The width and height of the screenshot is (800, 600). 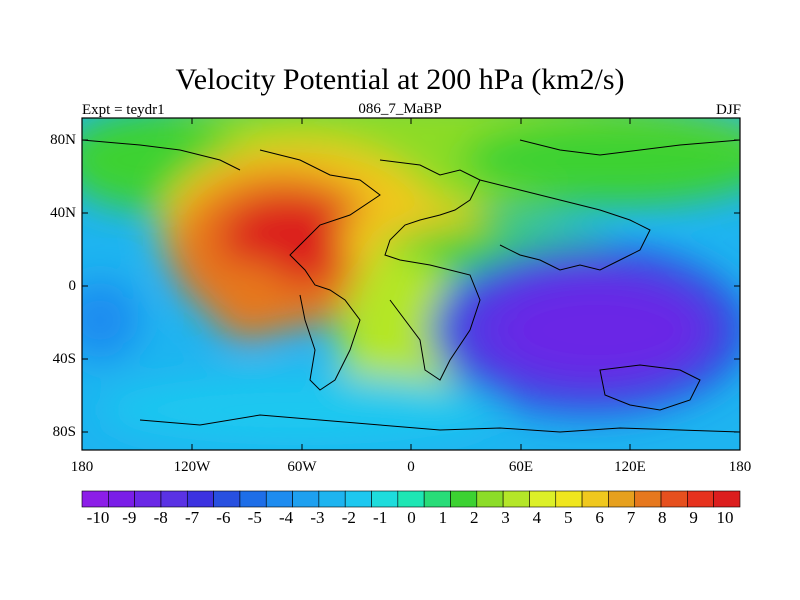 What do you see at coordinates (123, 110) in the screenshot?
I see `experiment-label: Expt = teydr1` at bounding box center [123, 110].